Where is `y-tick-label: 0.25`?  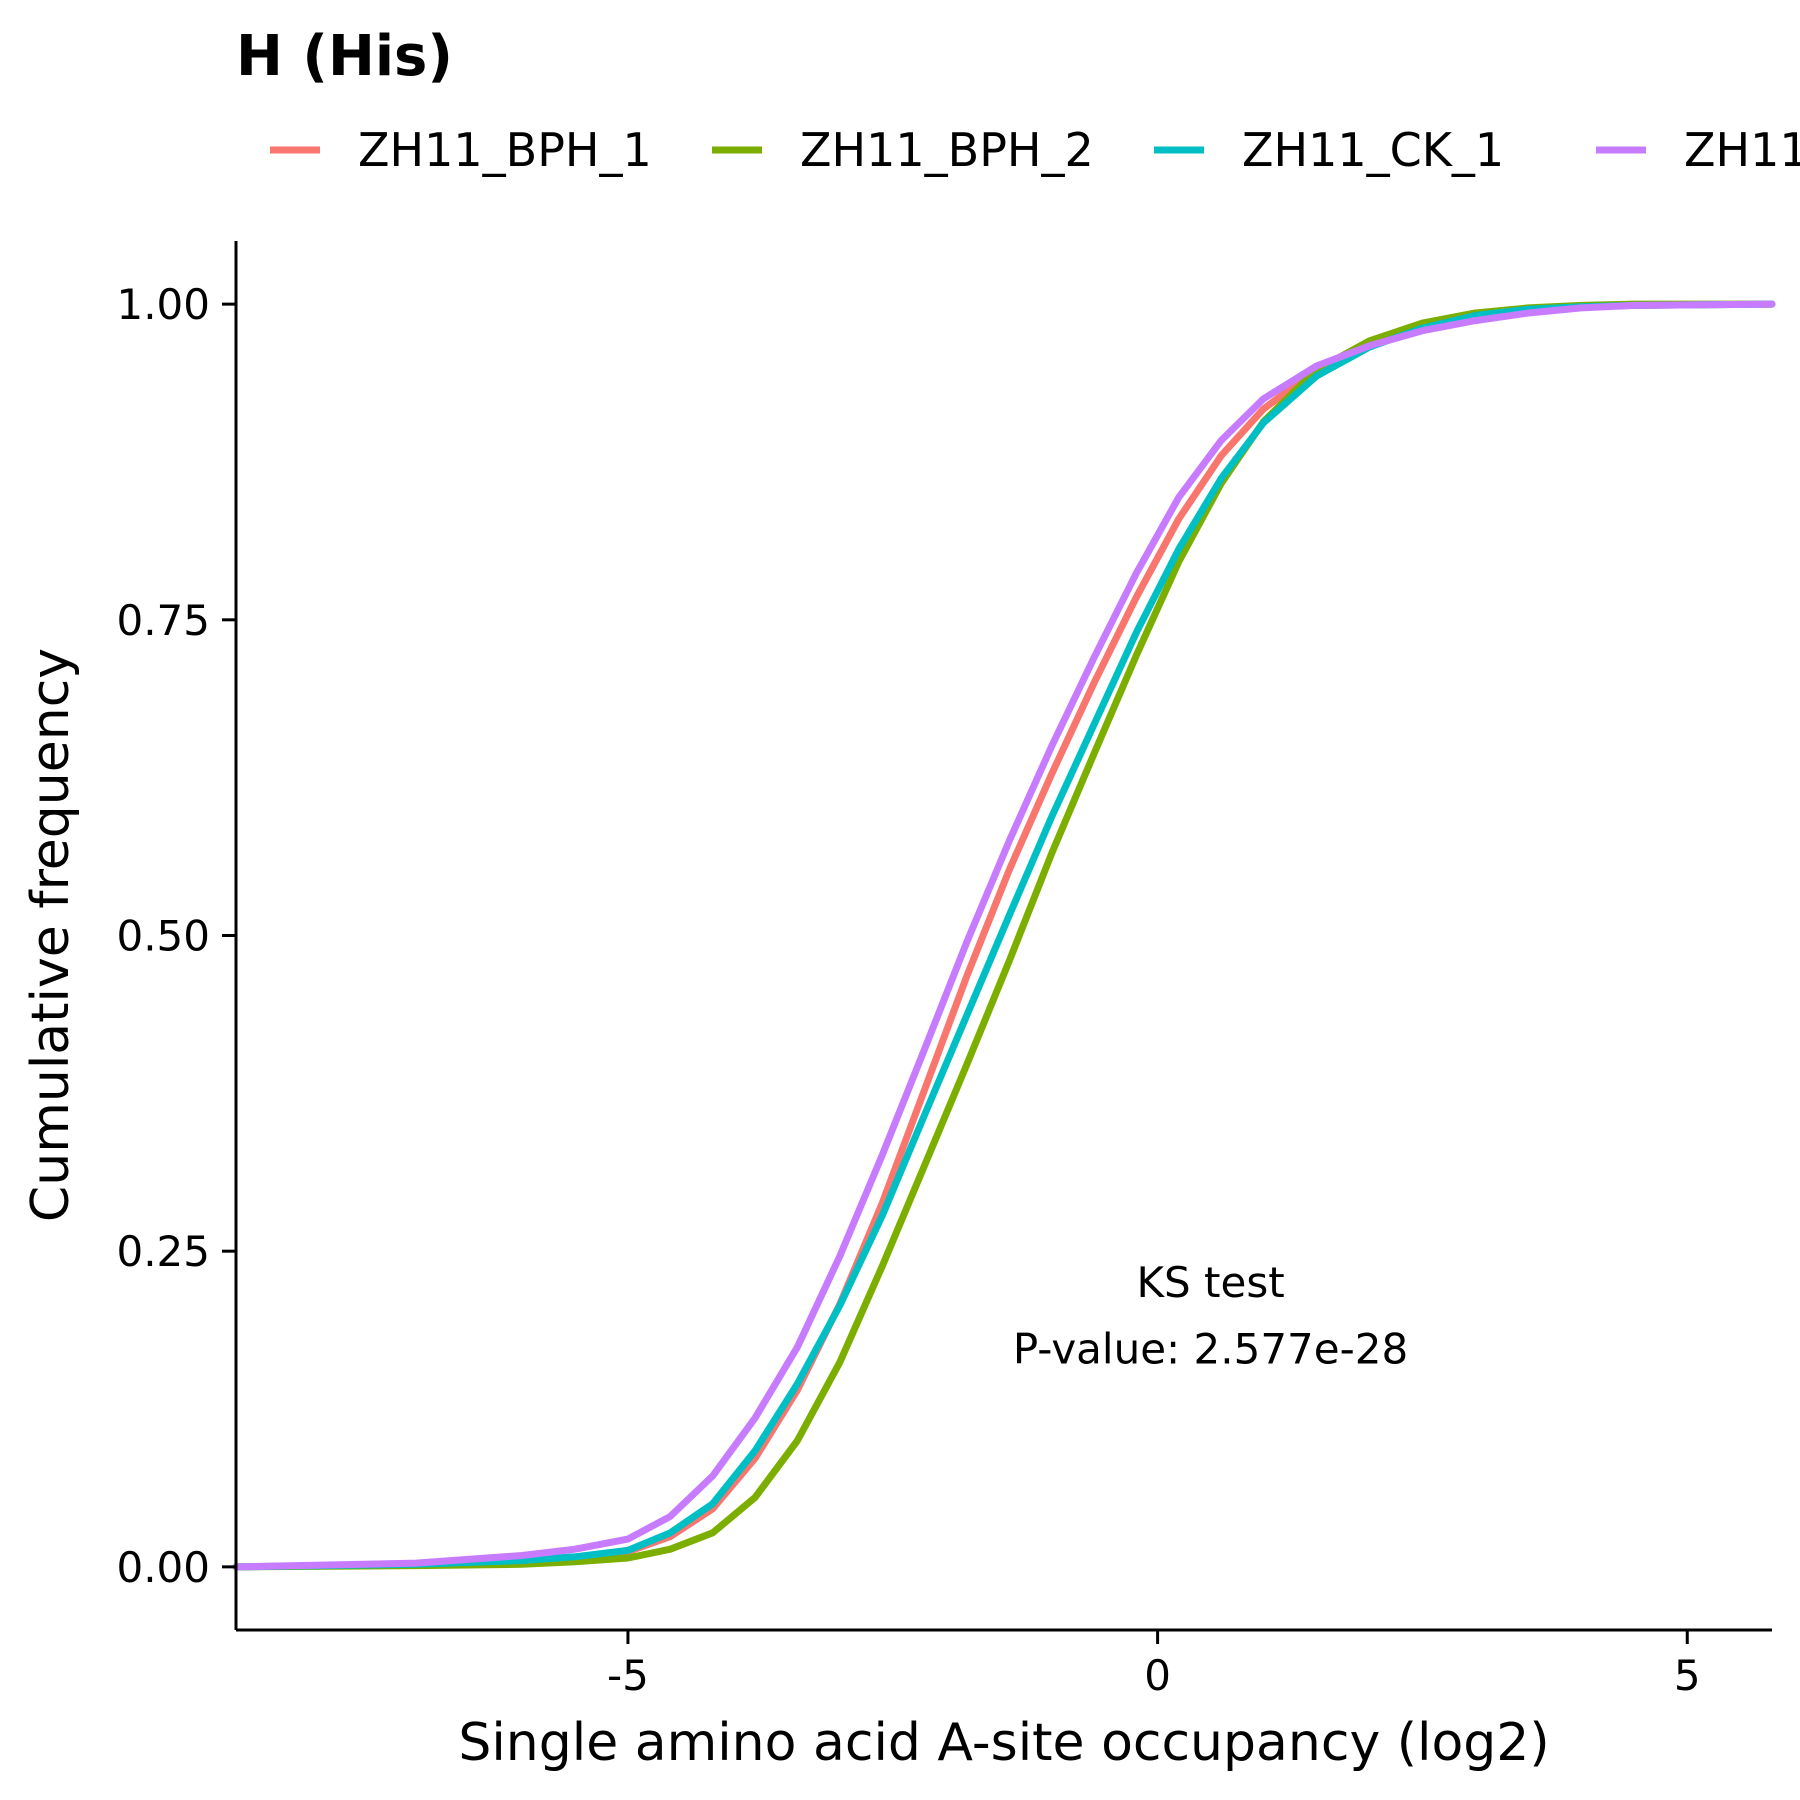 y-tick-label: 0.25 is located at coordinates (163, 1251).